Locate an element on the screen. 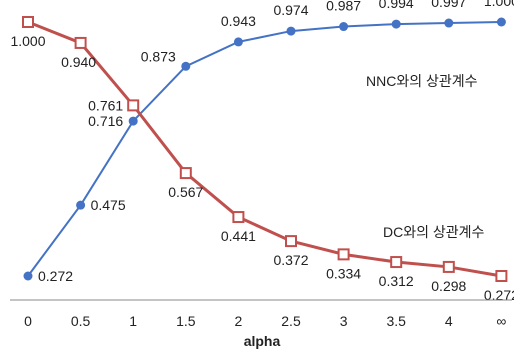 This screenshot has width=514, height=358. data-label: 0.997 is located at coordinates (448, 5).